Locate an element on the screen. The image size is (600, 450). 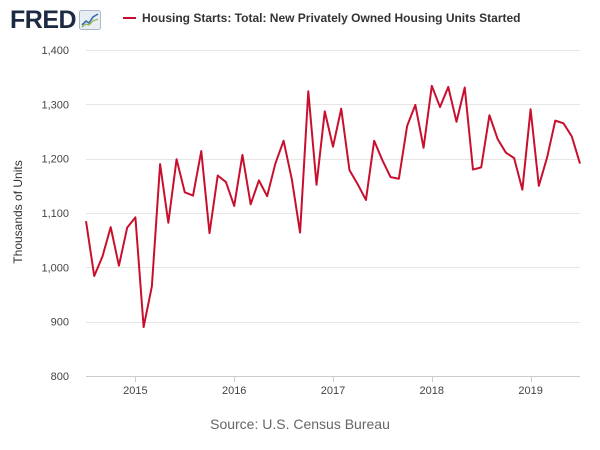
graph-icon is located at coordinates (90, 20).